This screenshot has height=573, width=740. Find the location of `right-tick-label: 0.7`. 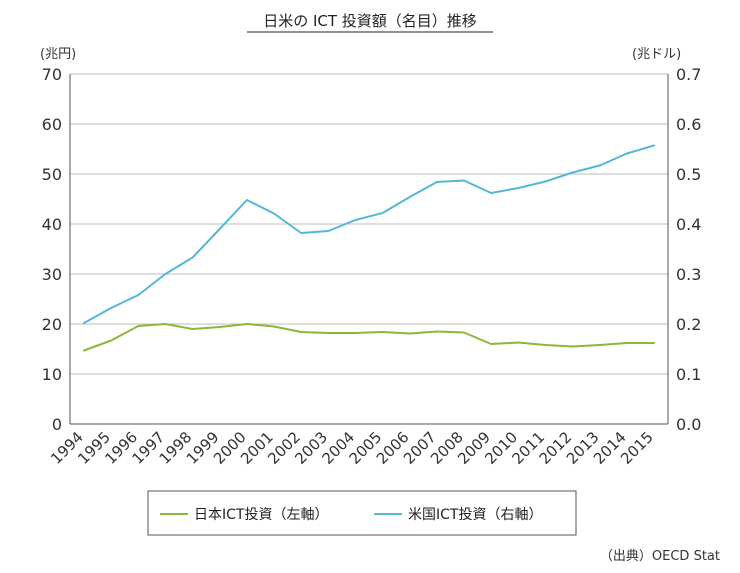

right-tick-label: 0.7 is located at coordinates (688, 74).